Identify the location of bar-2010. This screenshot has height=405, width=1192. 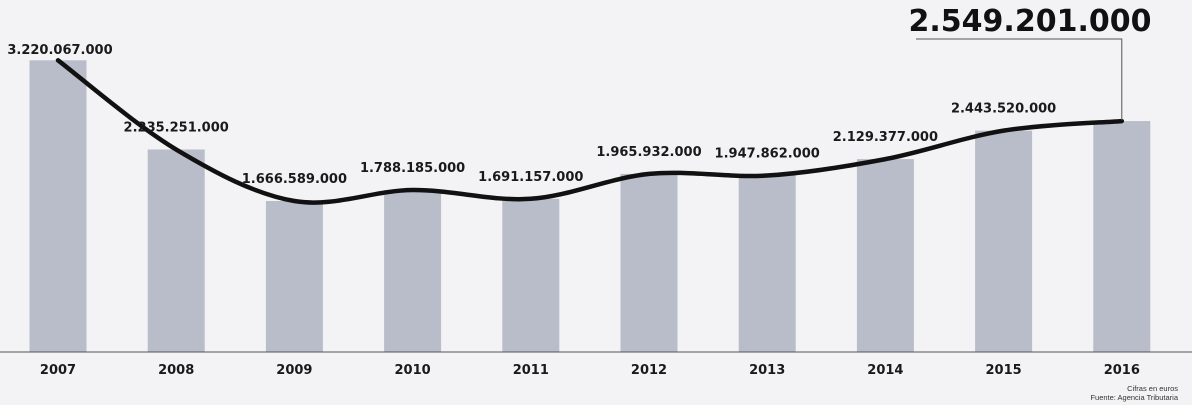
(413, 271).